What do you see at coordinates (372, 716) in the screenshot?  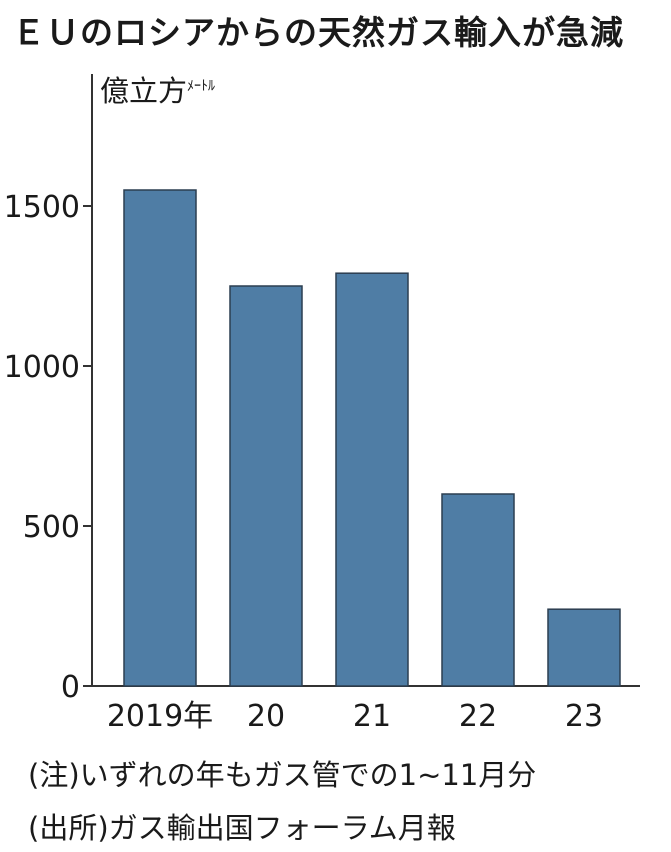 I see `x-tick-label: 21` at bounding box center [372, 716].